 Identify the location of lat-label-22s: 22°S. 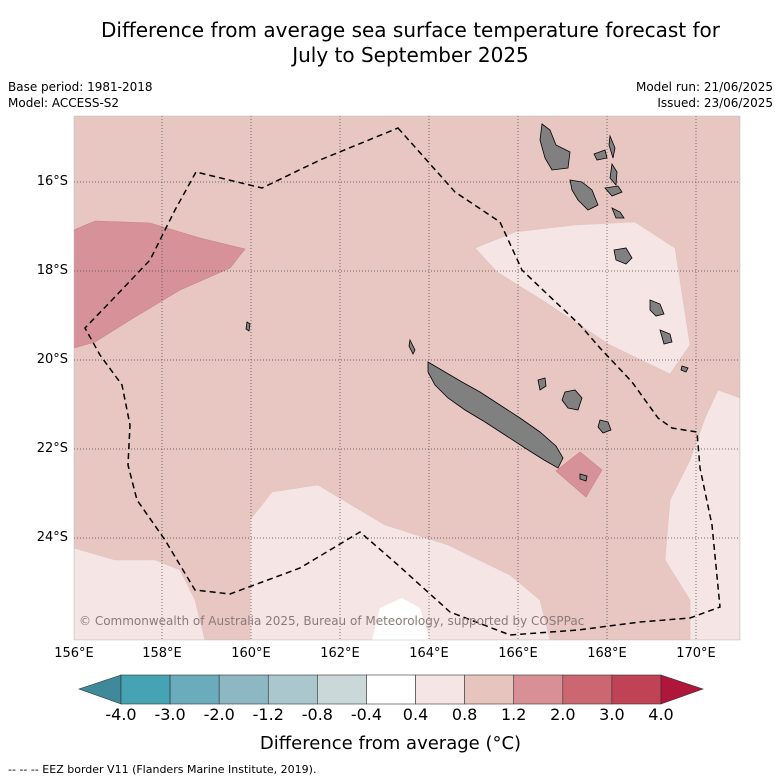
(52, 448).